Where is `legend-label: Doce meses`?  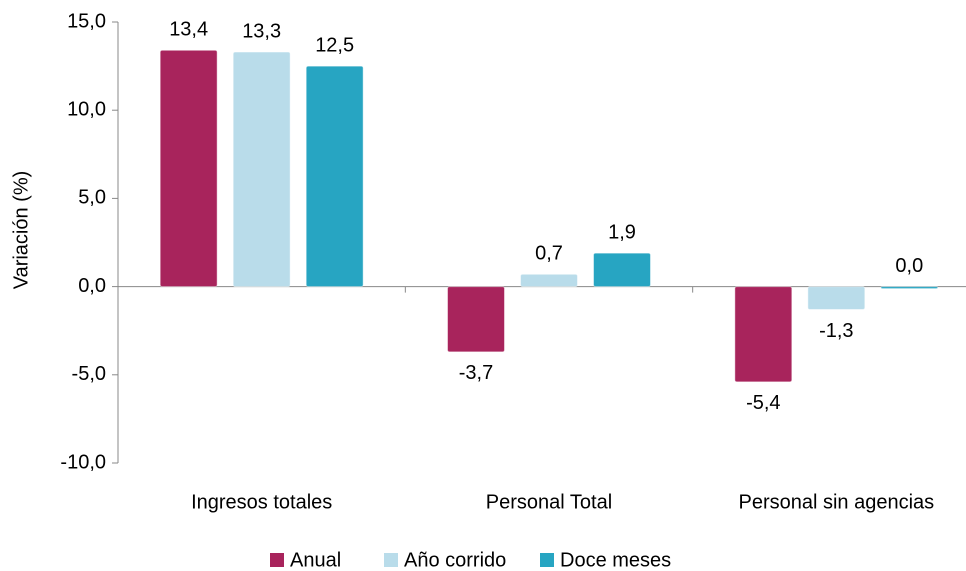 legend-label: Doce meses is located at coordinates (615, 560).